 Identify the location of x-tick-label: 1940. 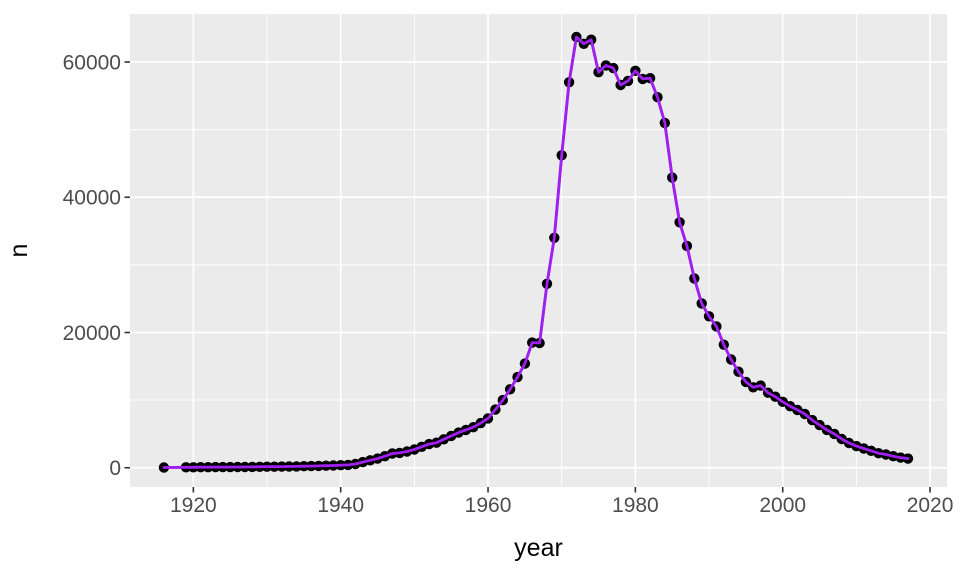
(340, 505).